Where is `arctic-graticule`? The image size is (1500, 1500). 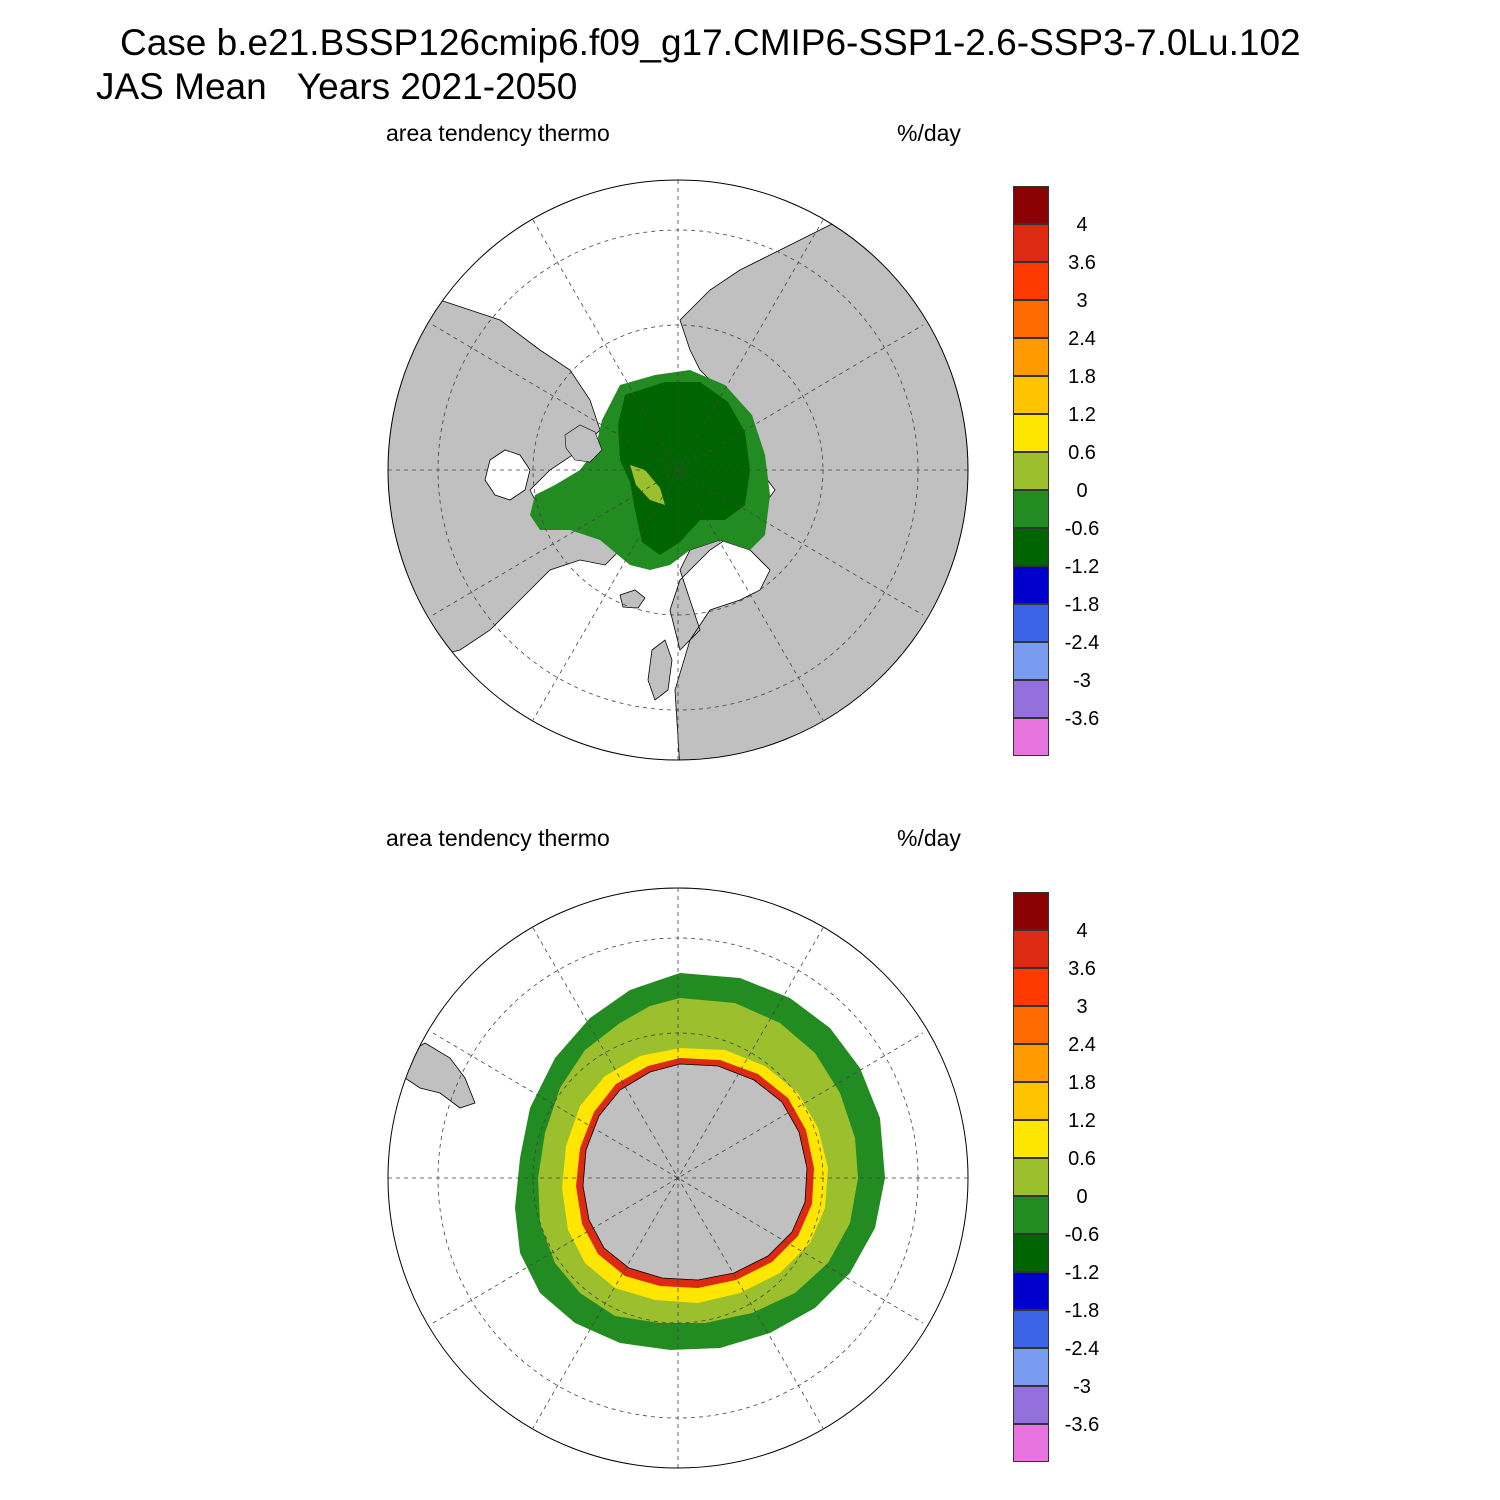 arctic-graticule is located at coordinates (678, 470).